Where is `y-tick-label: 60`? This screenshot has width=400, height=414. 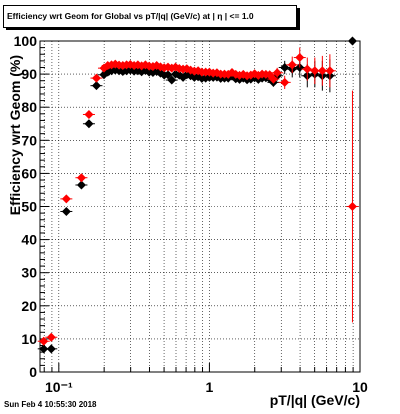
y-tick-label: 60 is located at coordinates (29, 173).